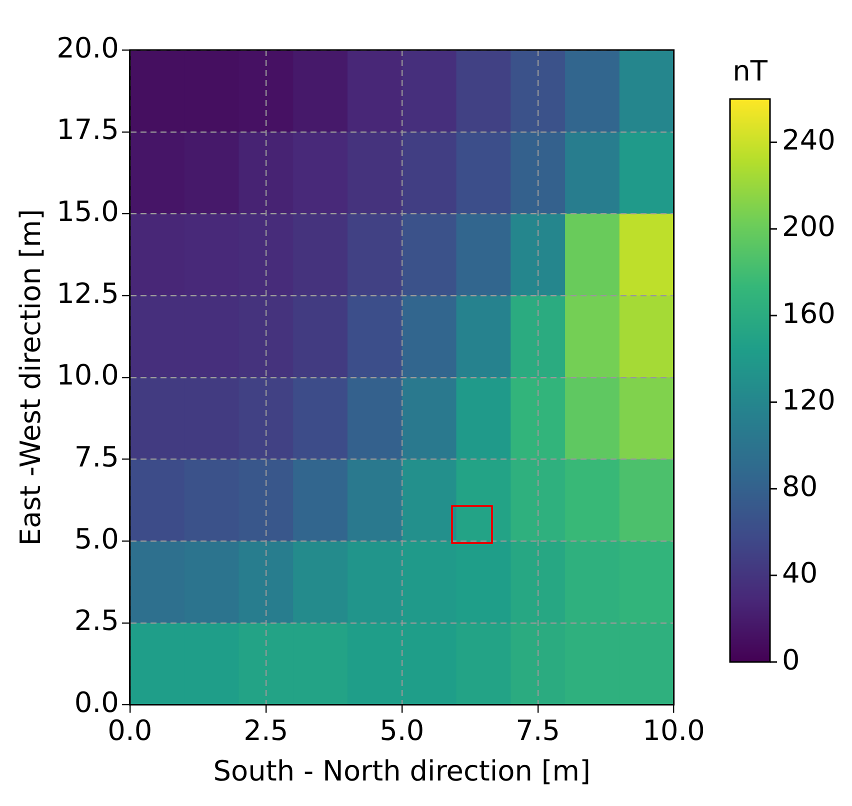 This screenshot has height=806, width=852. What do you see at coordinates (791, 659) in the screenshot?
I see `color-bar-label: 0` at bounding box center [791, 659].